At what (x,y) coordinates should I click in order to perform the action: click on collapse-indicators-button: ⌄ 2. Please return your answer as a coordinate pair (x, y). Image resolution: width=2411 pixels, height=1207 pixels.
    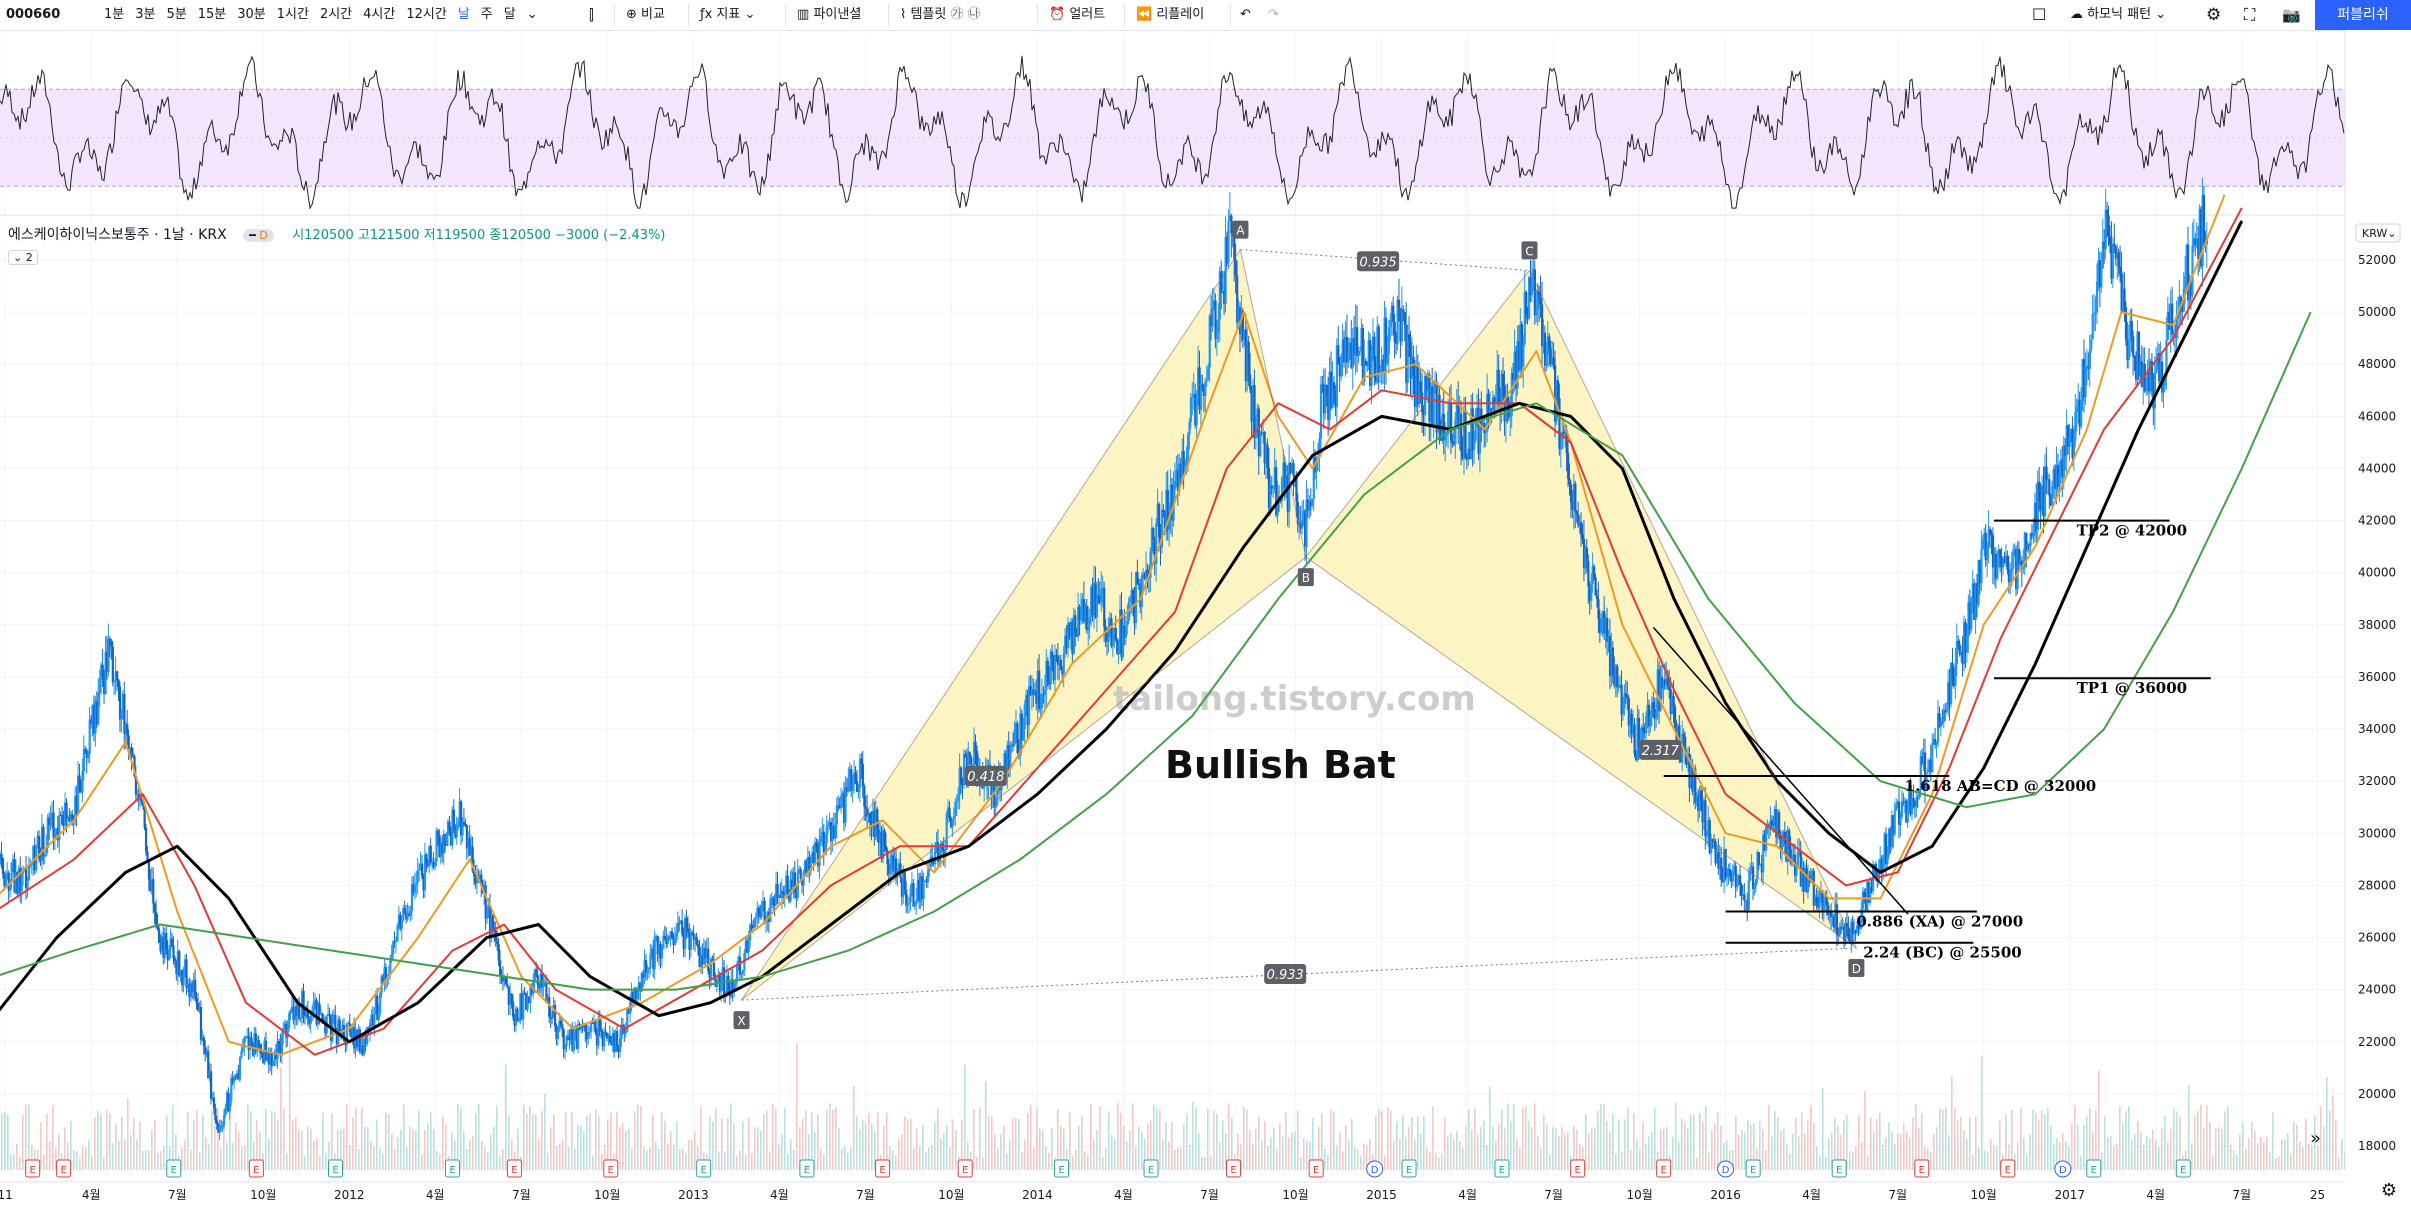
    Looking at the image, I should click on (23, 257).